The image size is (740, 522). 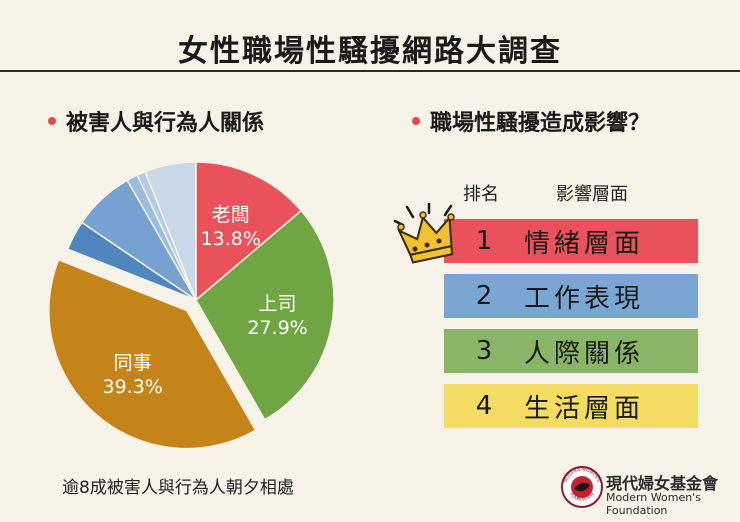 What do you see at coordinates (133, 363) in the screenshot?
I see `pie-label-2: 同事` at bounding box center [133, 363].